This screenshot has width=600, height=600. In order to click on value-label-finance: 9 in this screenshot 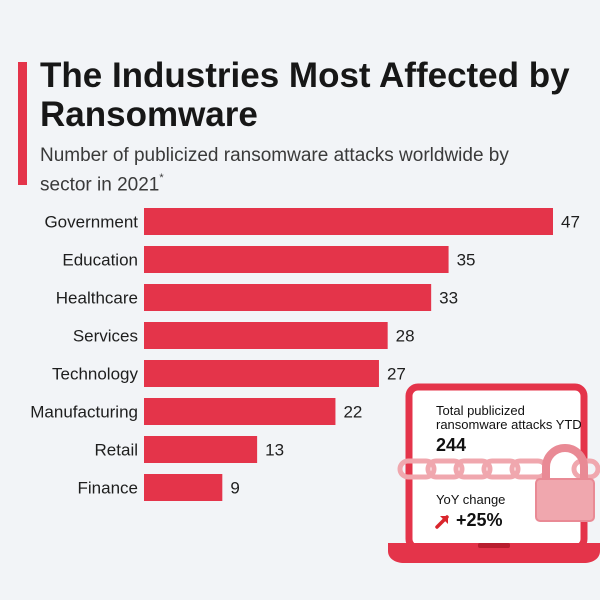, I will do `click(234, 488)`.